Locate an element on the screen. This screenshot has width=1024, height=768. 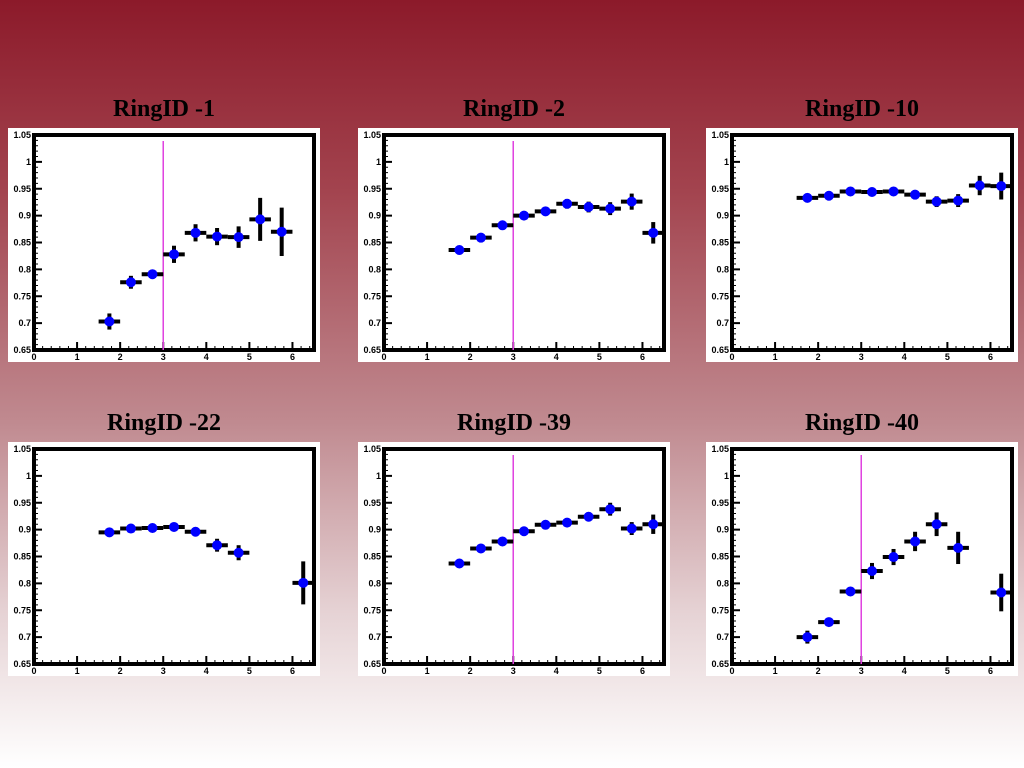
y-tick-label: 0.7 is located at coordinates (374, 637).